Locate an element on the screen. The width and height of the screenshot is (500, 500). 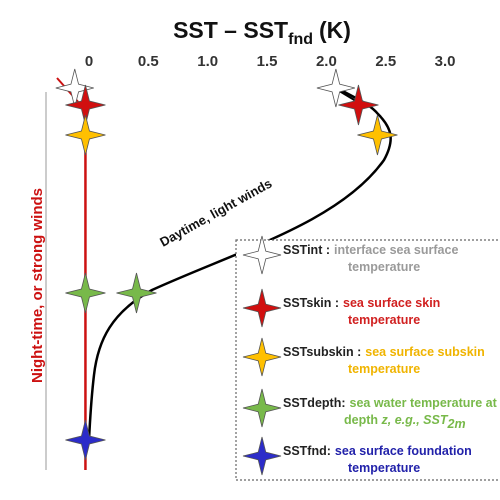
legend-subskin-line2: temperature is located at coordinates (384, 369).